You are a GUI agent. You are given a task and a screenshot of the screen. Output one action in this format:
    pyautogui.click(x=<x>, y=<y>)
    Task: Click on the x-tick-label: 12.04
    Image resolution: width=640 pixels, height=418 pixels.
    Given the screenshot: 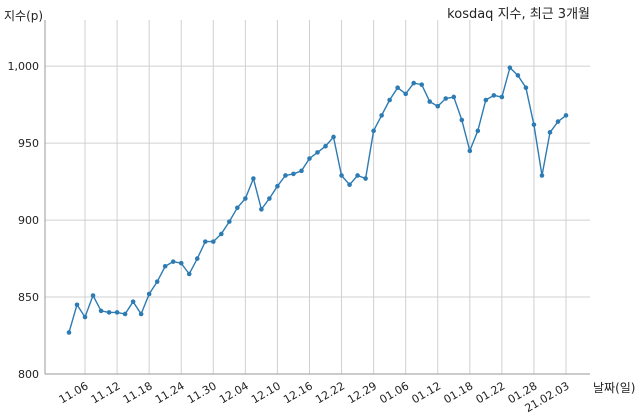 What is the action you would take?
    pyautogui.click(x=234, y=392)
    